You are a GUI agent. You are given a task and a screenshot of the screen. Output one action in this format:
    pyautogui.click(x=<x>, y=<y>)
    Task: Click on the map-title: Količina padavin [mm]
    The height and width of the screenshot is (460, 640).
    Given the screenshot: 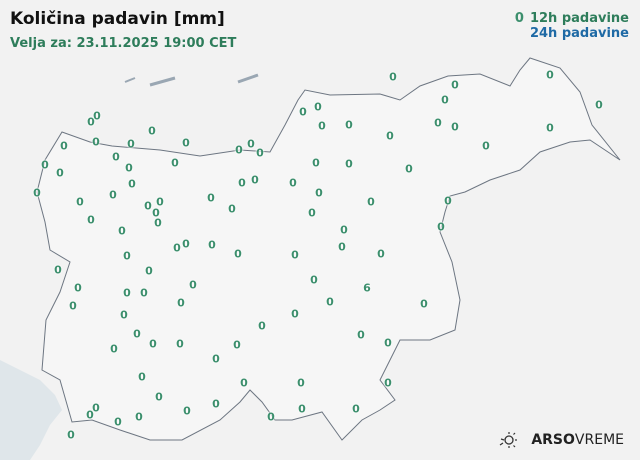 What is the action you would take?
    pyautogui.click(x=117, y=19)
    